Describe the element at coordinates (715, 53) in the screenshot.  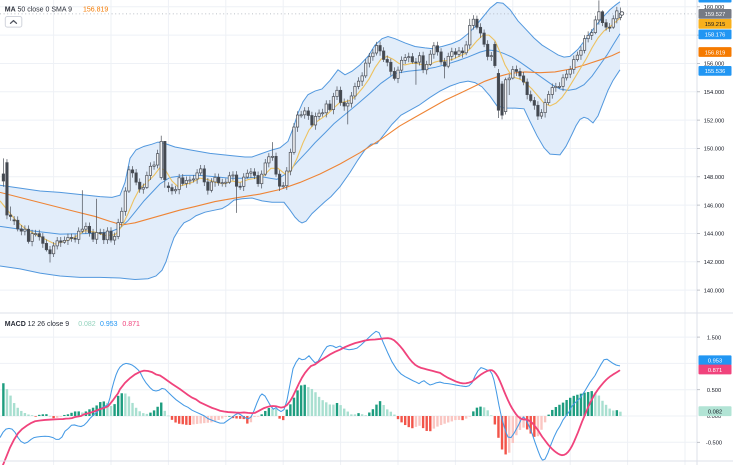
I see `svg-text: 156.819` at that location.